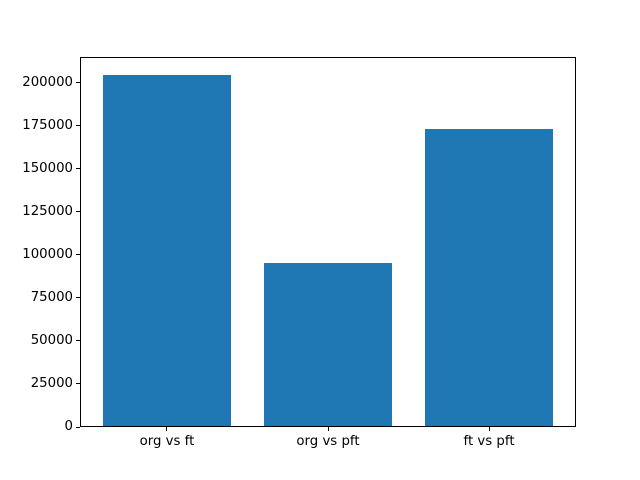  What do you see at coordinates (328, 344) in the screenshot?
I see `bar-org-vs-pft` at bounding box center [328, 344].